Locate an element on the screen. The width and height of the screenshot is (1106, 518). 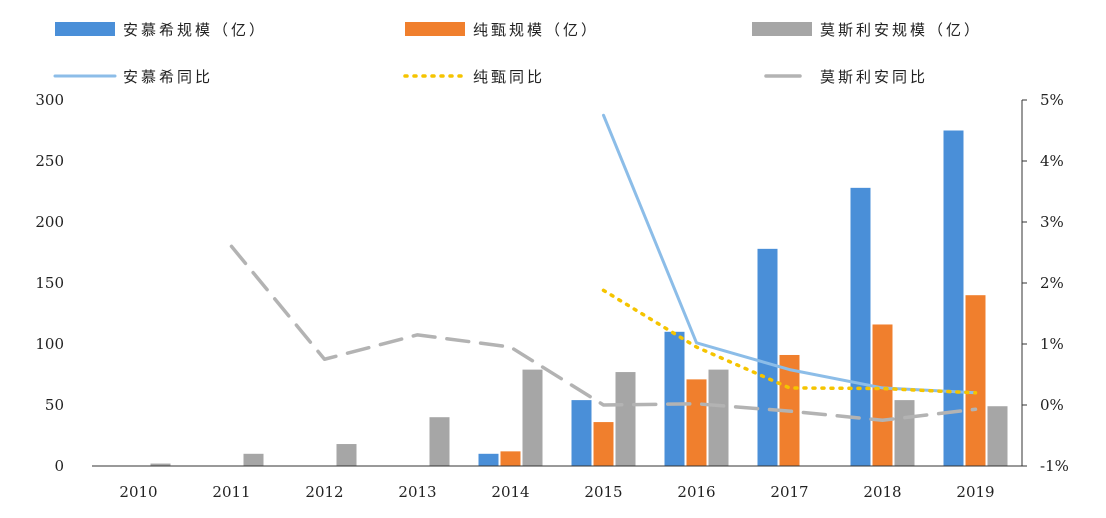
left-tick-label: 250 is located at coordinates (49, 161).